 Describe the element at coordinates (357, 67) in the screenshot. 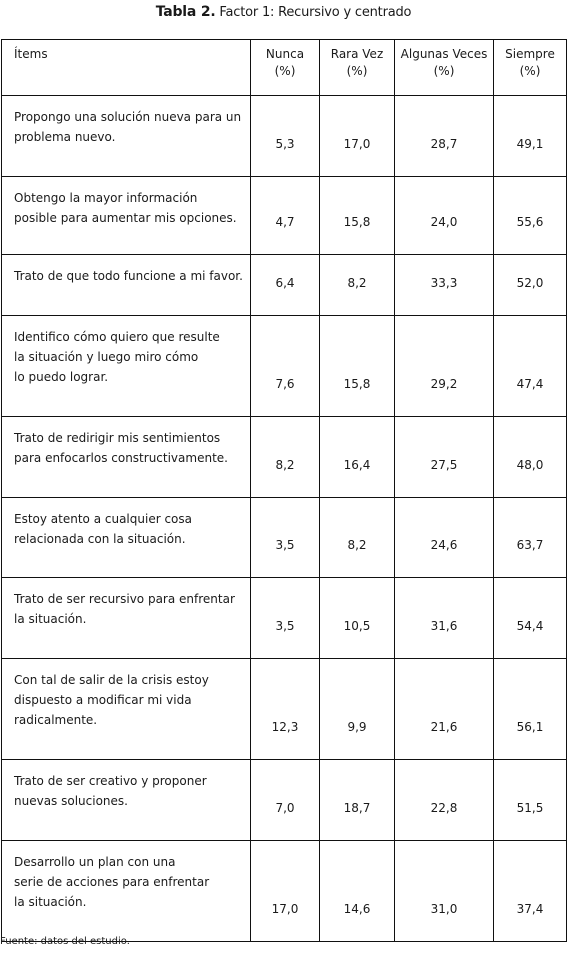

I see `header-rara-vez: Rara Vez (%)` at that location.